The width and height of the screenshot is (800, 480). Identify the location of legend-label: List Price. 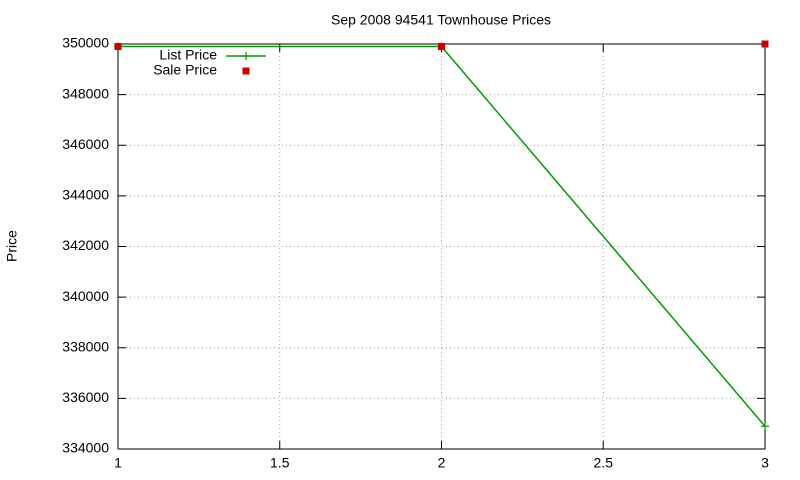
(188, 55).